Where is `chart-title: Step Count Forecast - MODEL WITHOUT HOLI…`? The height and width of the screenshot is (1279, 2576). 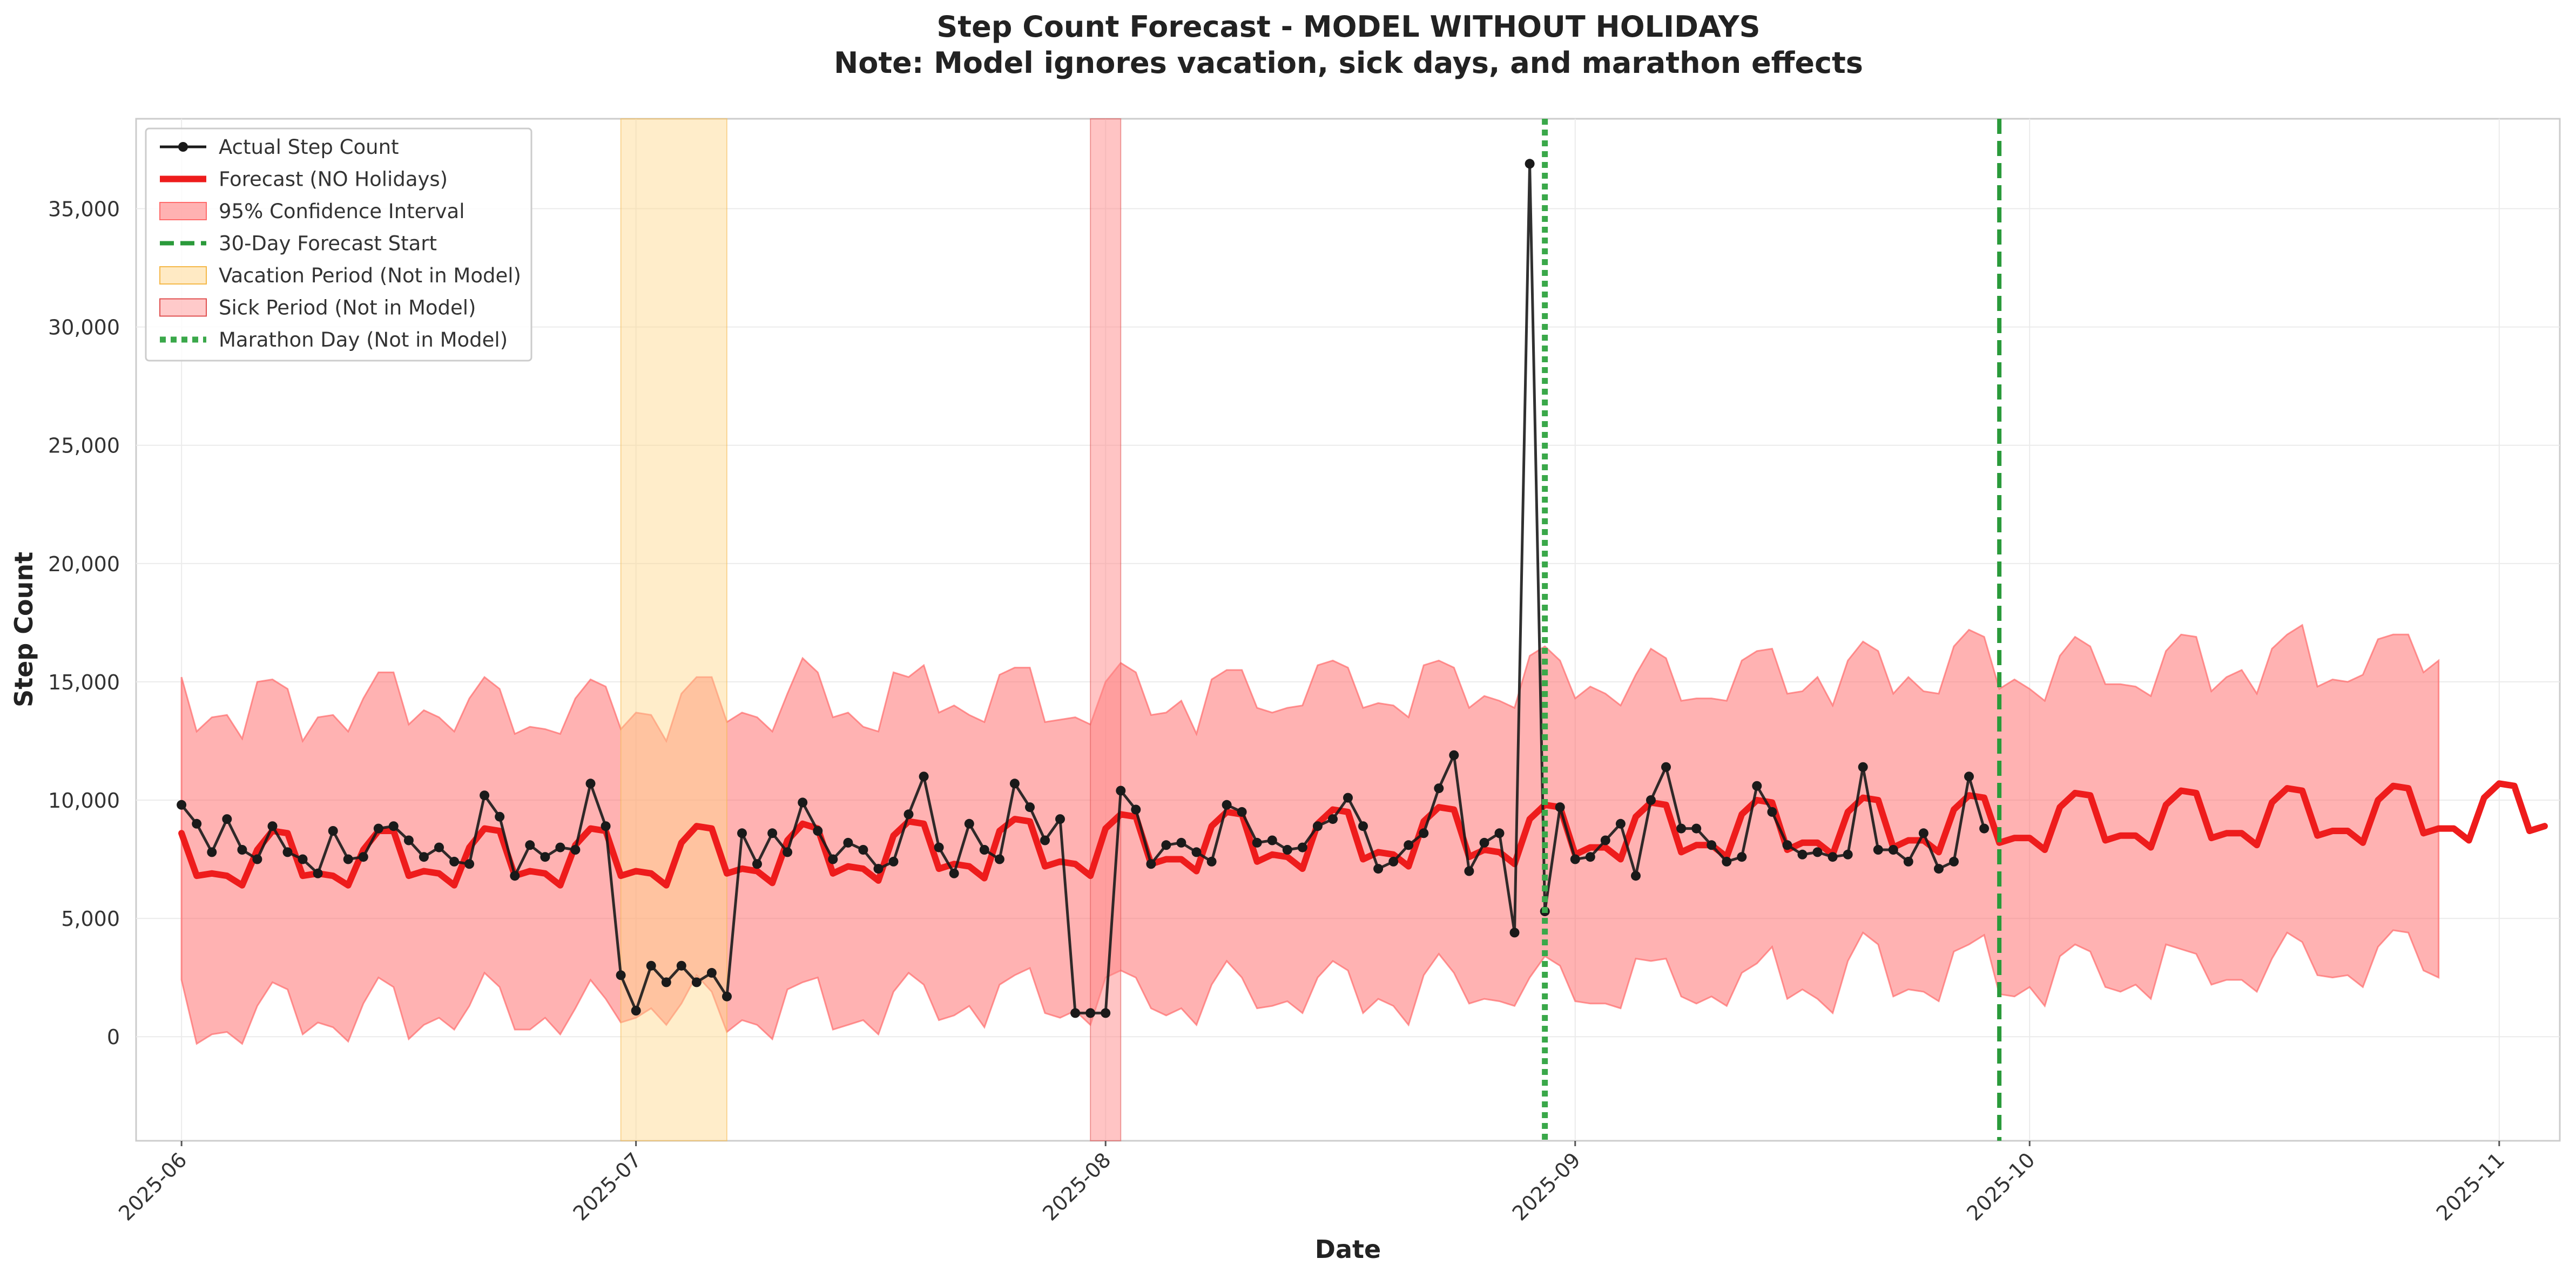 chart-title: Step Count Forecast - MODEL WITHOUT HOLI… is located at coordinates (1348, 27).